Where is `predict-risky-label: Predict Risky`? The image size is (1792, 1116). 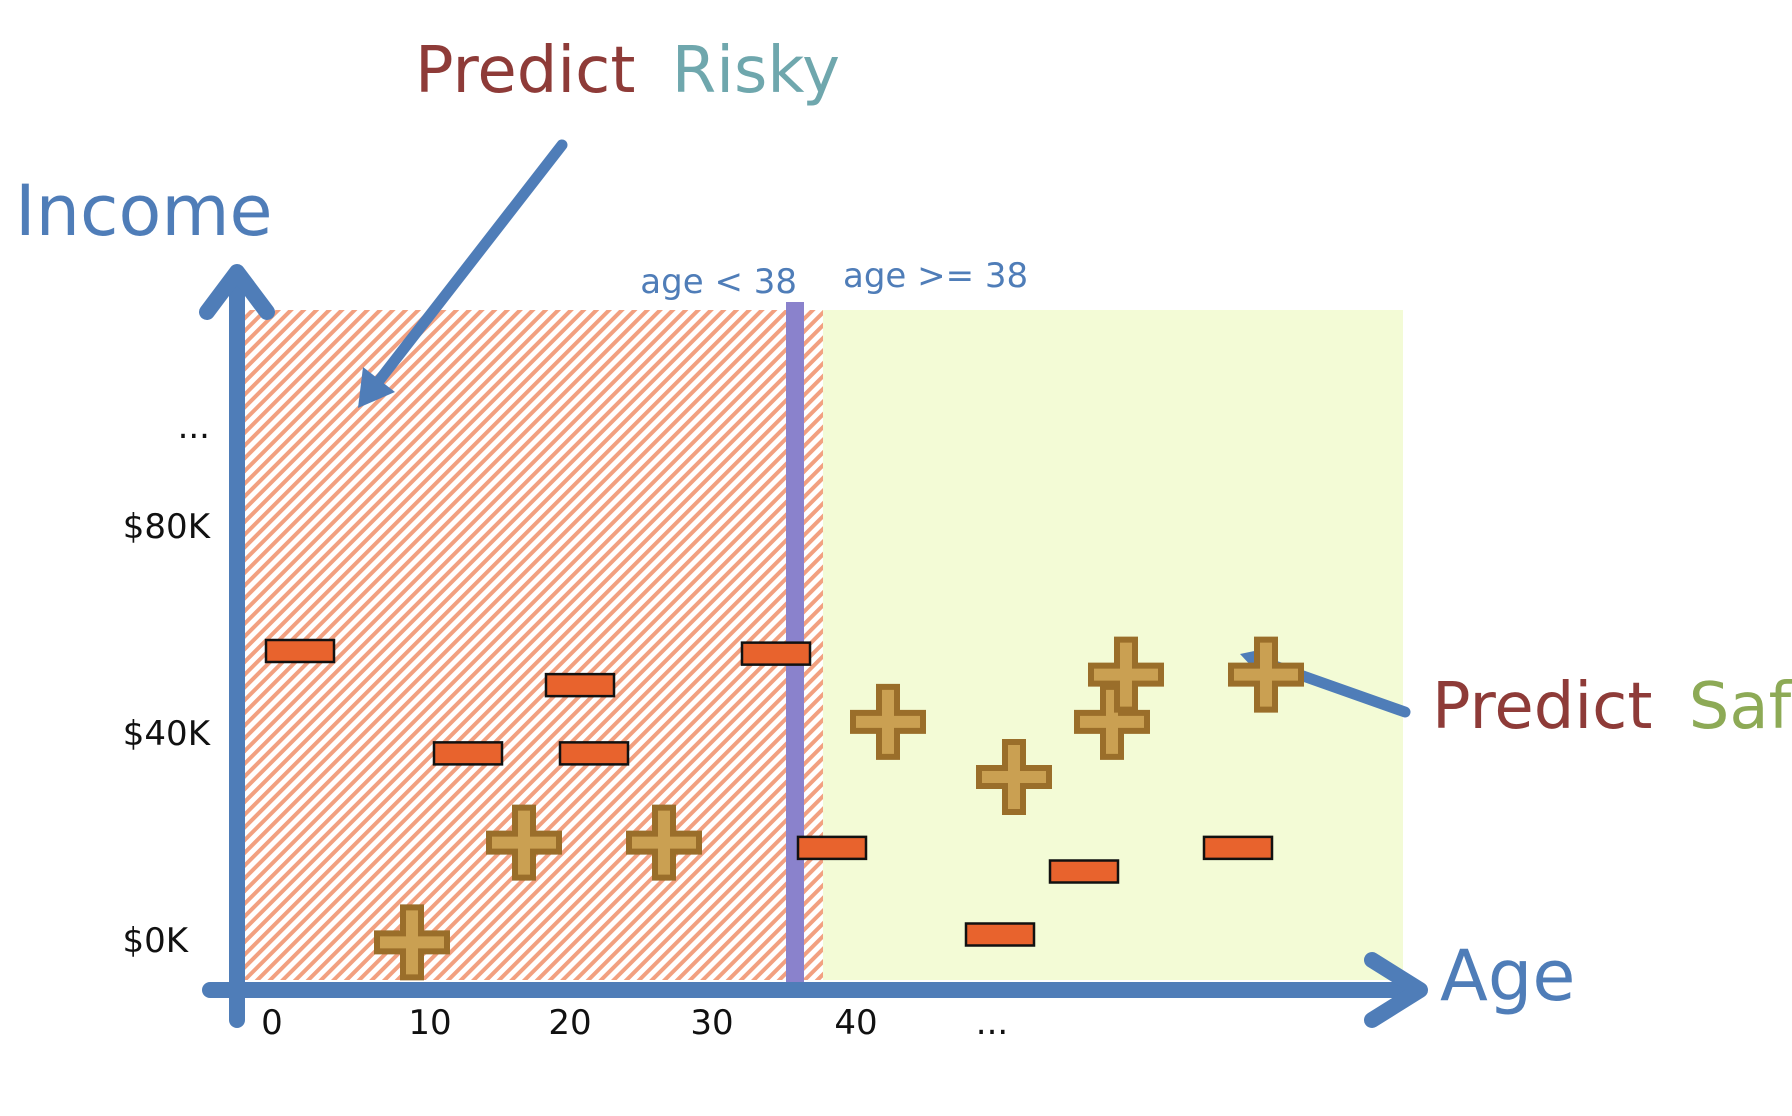
predict-risky-label: Predict Risky is located at coordinates (627, 71).